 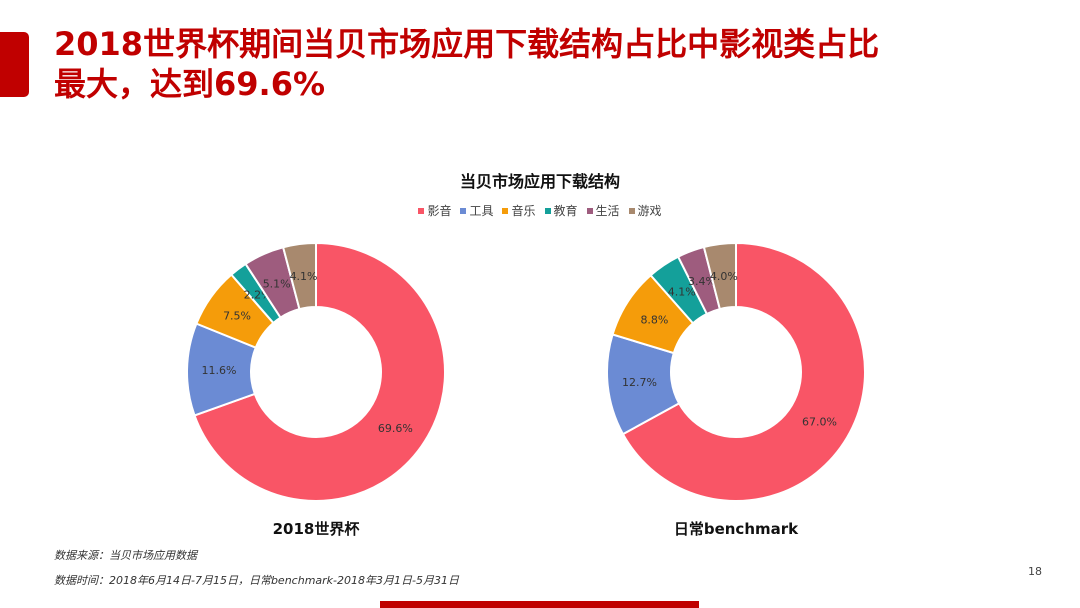 I want to click on slice-label-tools: 11.6%, so click(x=219, y=370).